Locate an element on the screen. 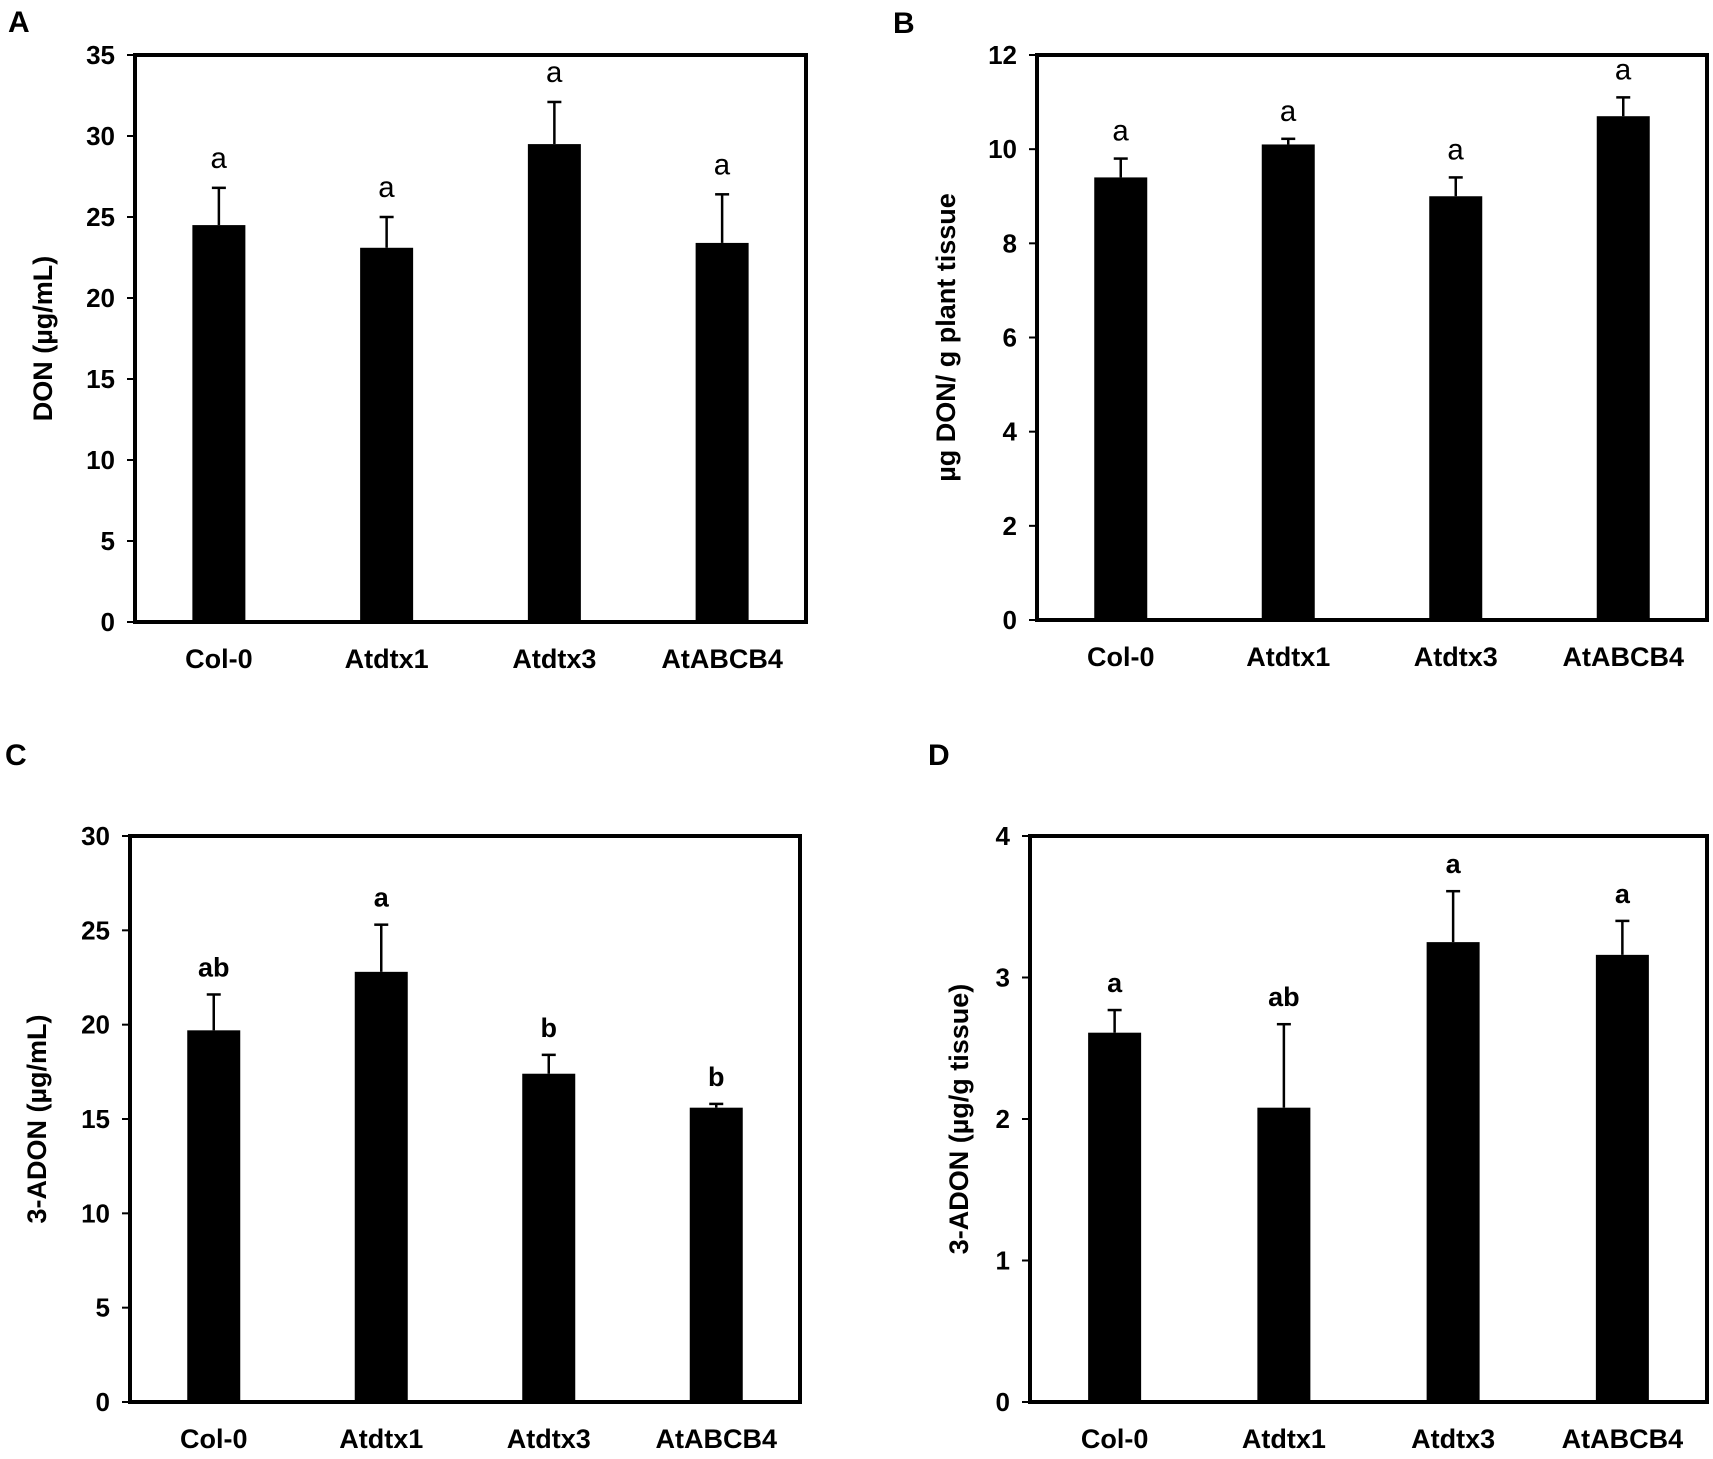 Image resolution: width=1713 pixels, height=1459 pixels. y-tick-label: 12 is located at coordinates (1002, 55).